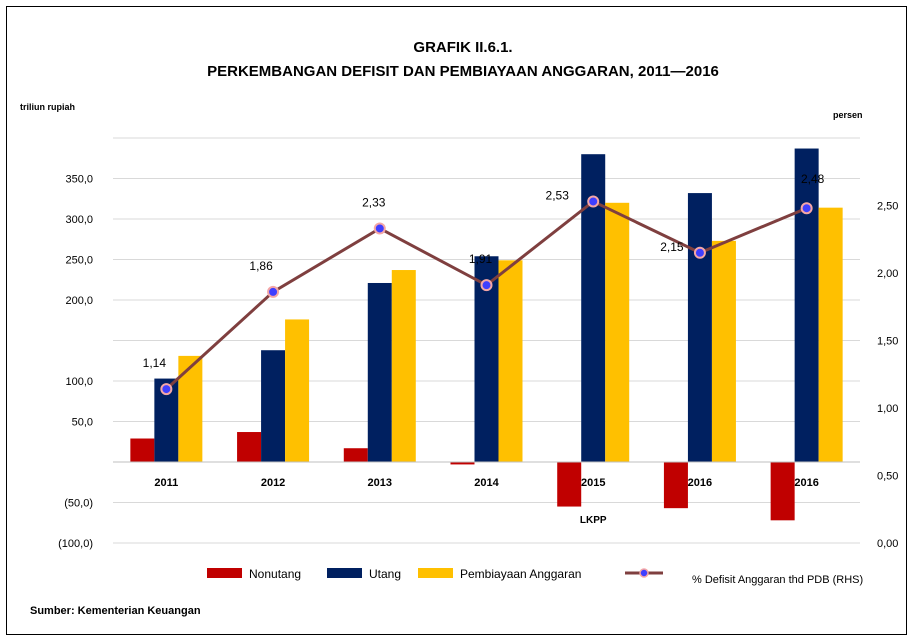 This screenshot has width=915, height=643. Describe the element at coordinates (672, 247) in the screenshot. I see `deficit-data-label: 2,15` at that location.